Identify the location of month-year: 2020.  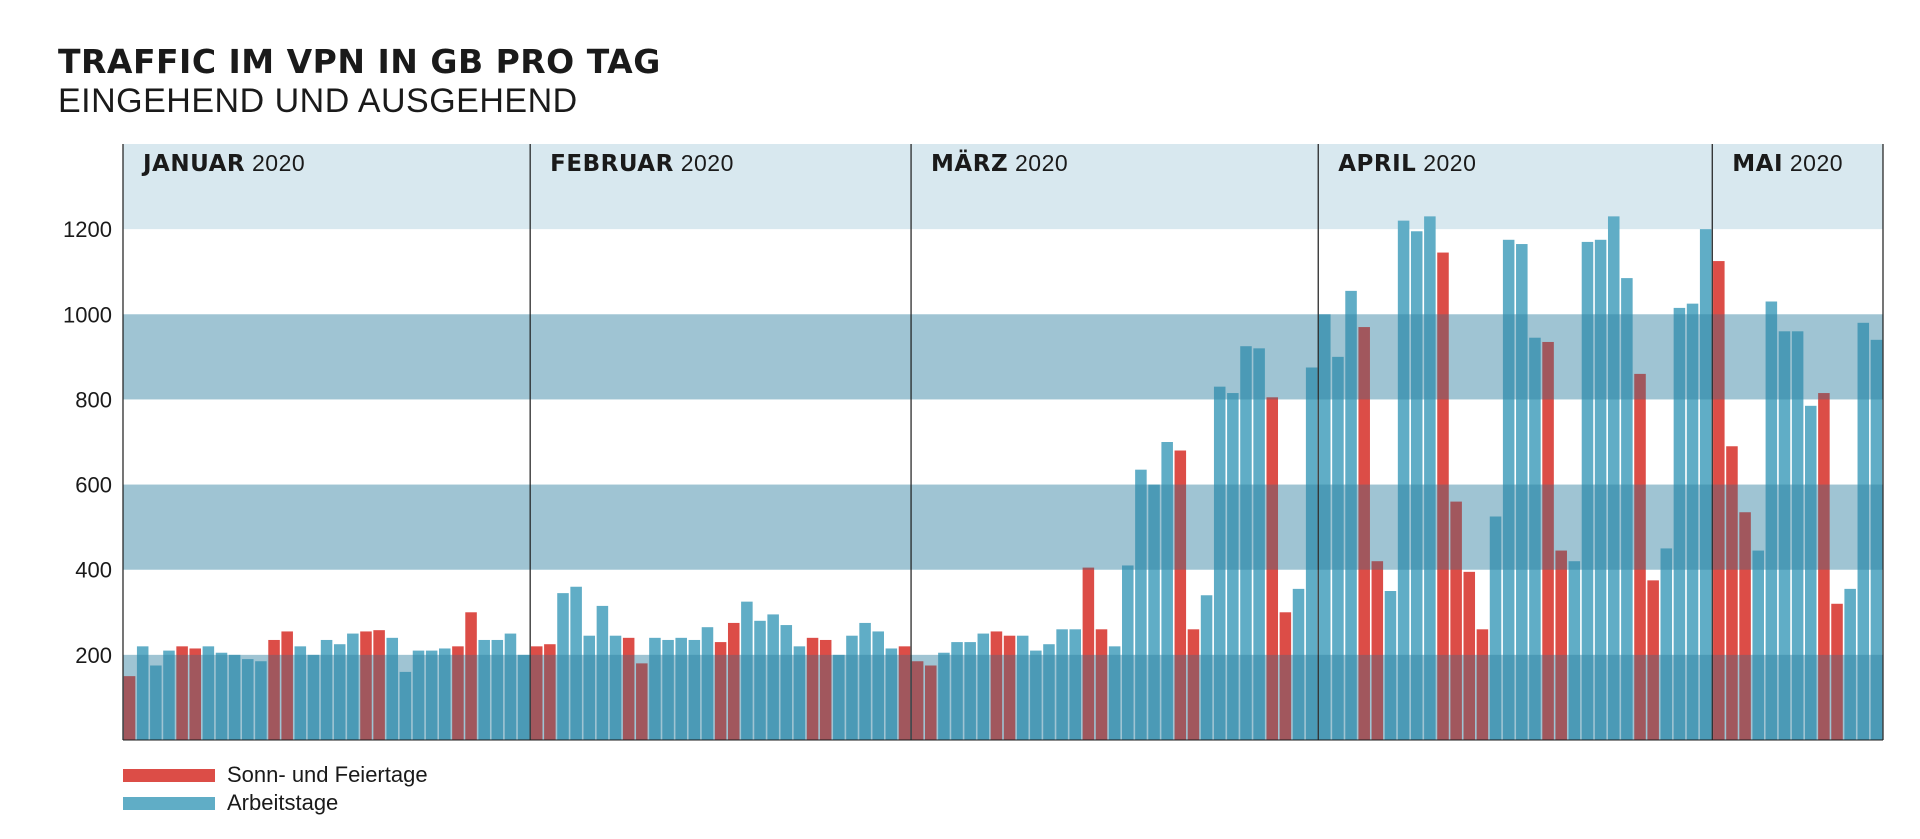
(704, 163).